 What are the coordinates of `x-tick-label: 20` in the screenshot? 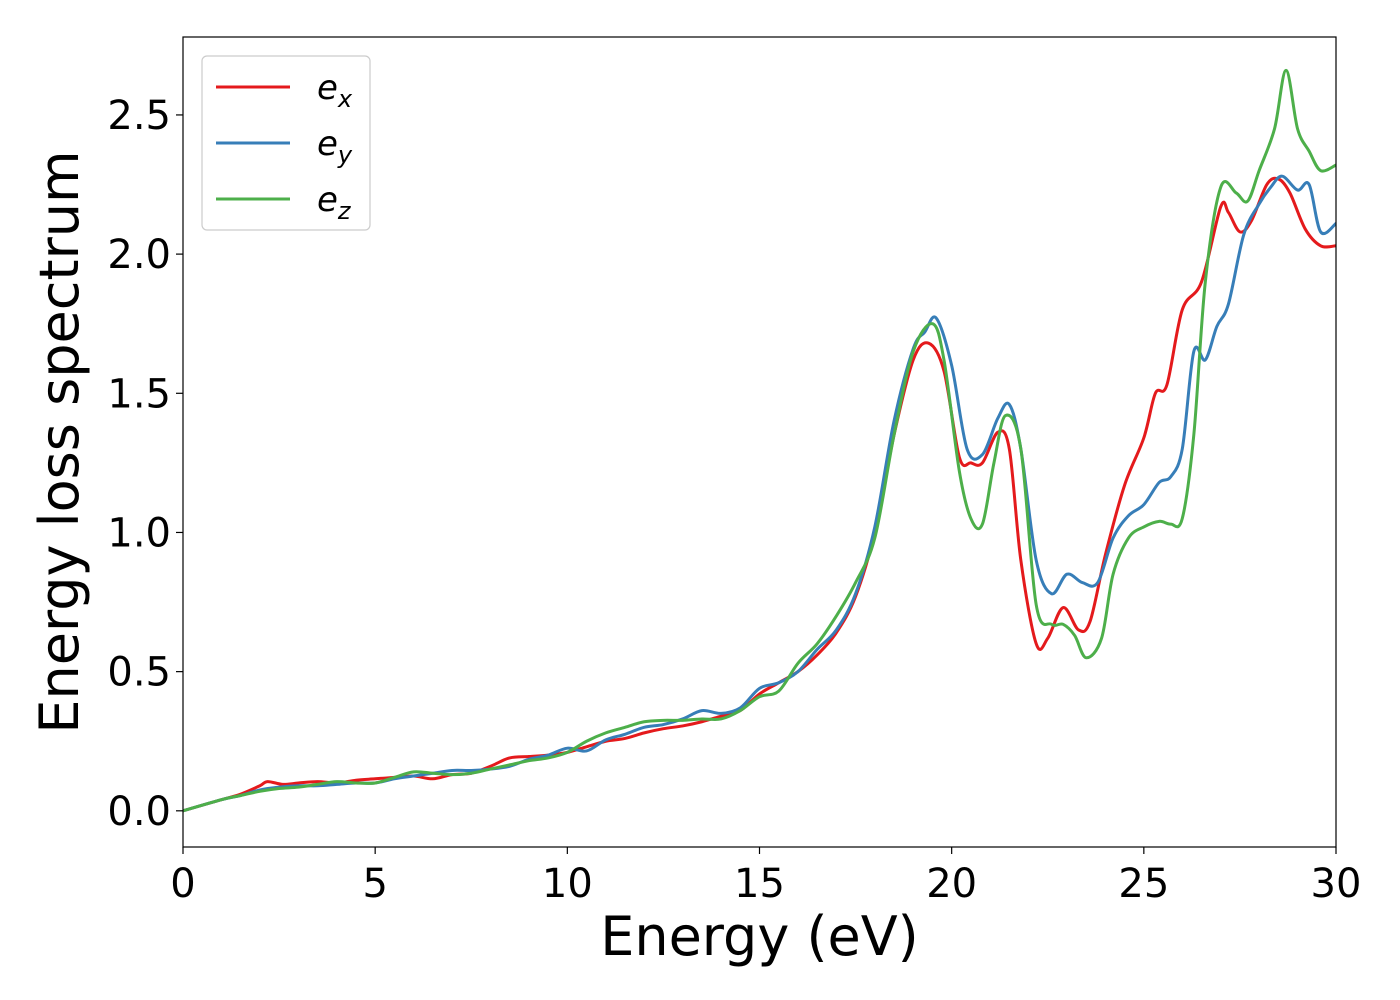 It's located at (951, 884).